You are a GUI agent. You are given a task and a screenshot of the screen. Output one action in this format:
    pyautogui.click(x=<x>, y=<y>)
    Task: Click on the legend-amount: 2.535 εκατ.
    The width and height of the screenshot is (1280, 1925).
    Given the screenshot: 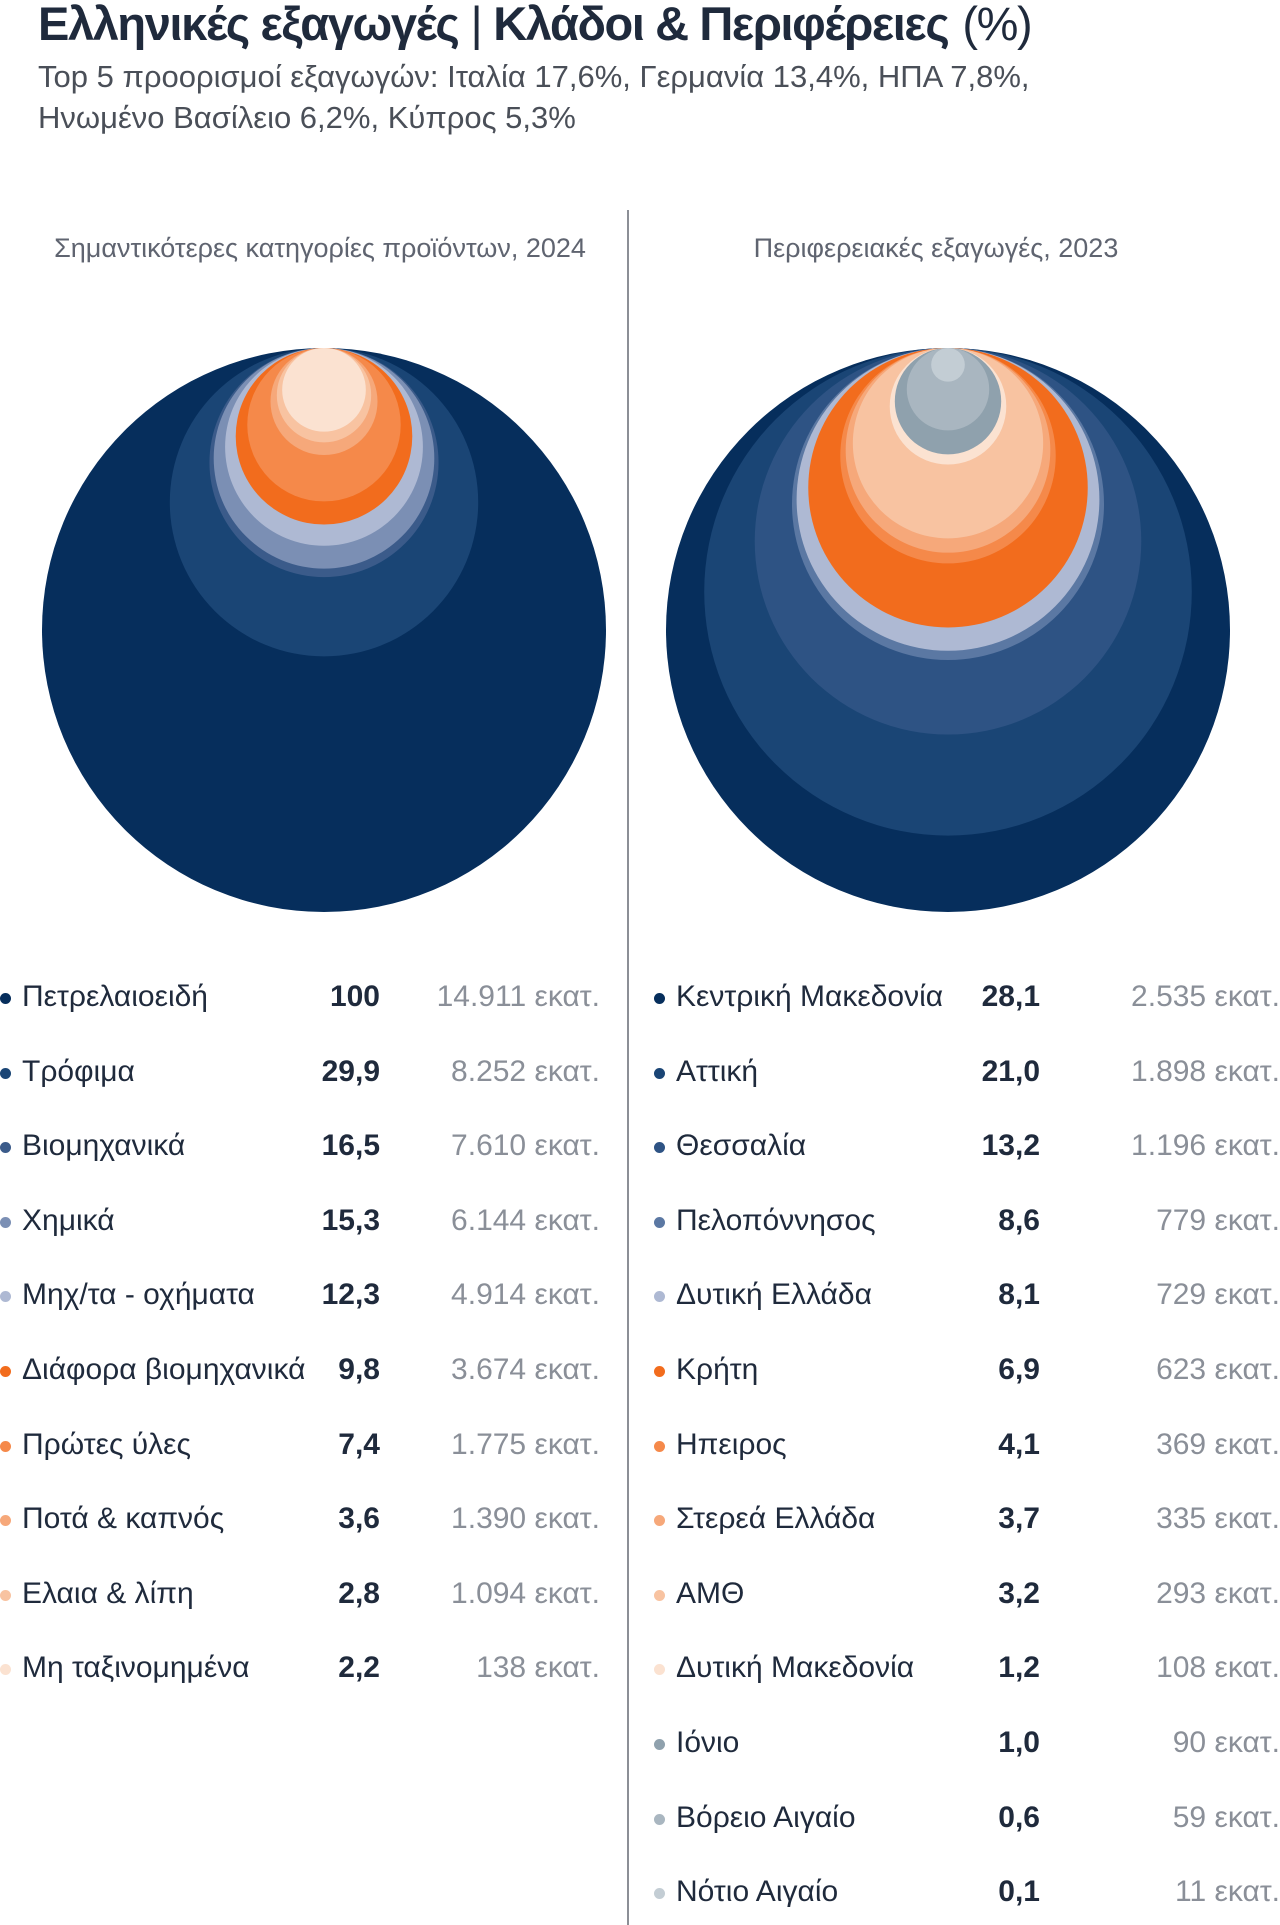 What is the action you would take?
    pyautogui.click(x=1205, y=996)
    